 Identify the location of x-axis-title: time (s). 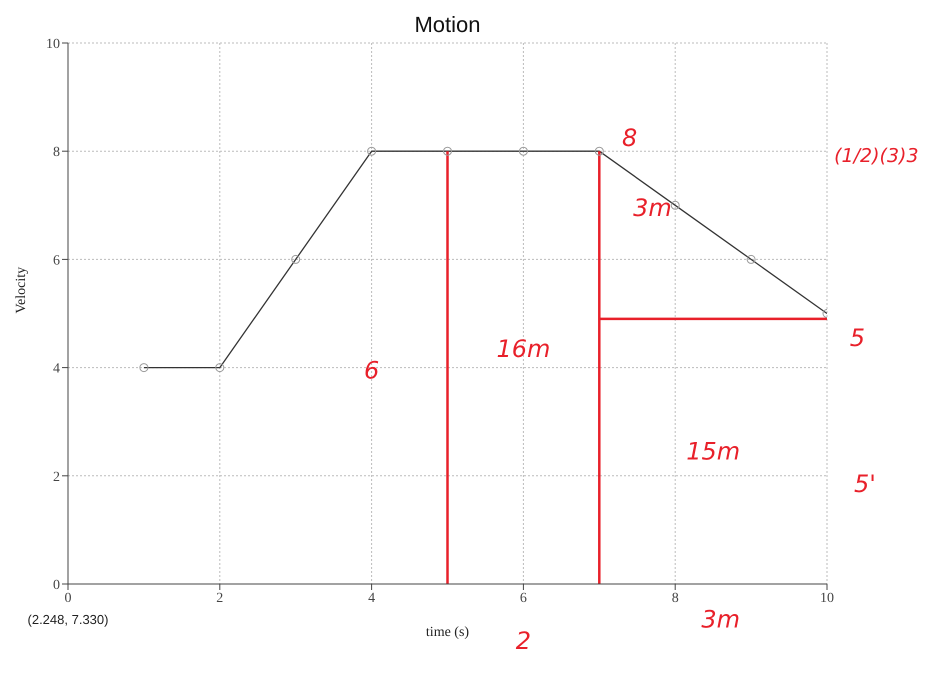
(448, 632).